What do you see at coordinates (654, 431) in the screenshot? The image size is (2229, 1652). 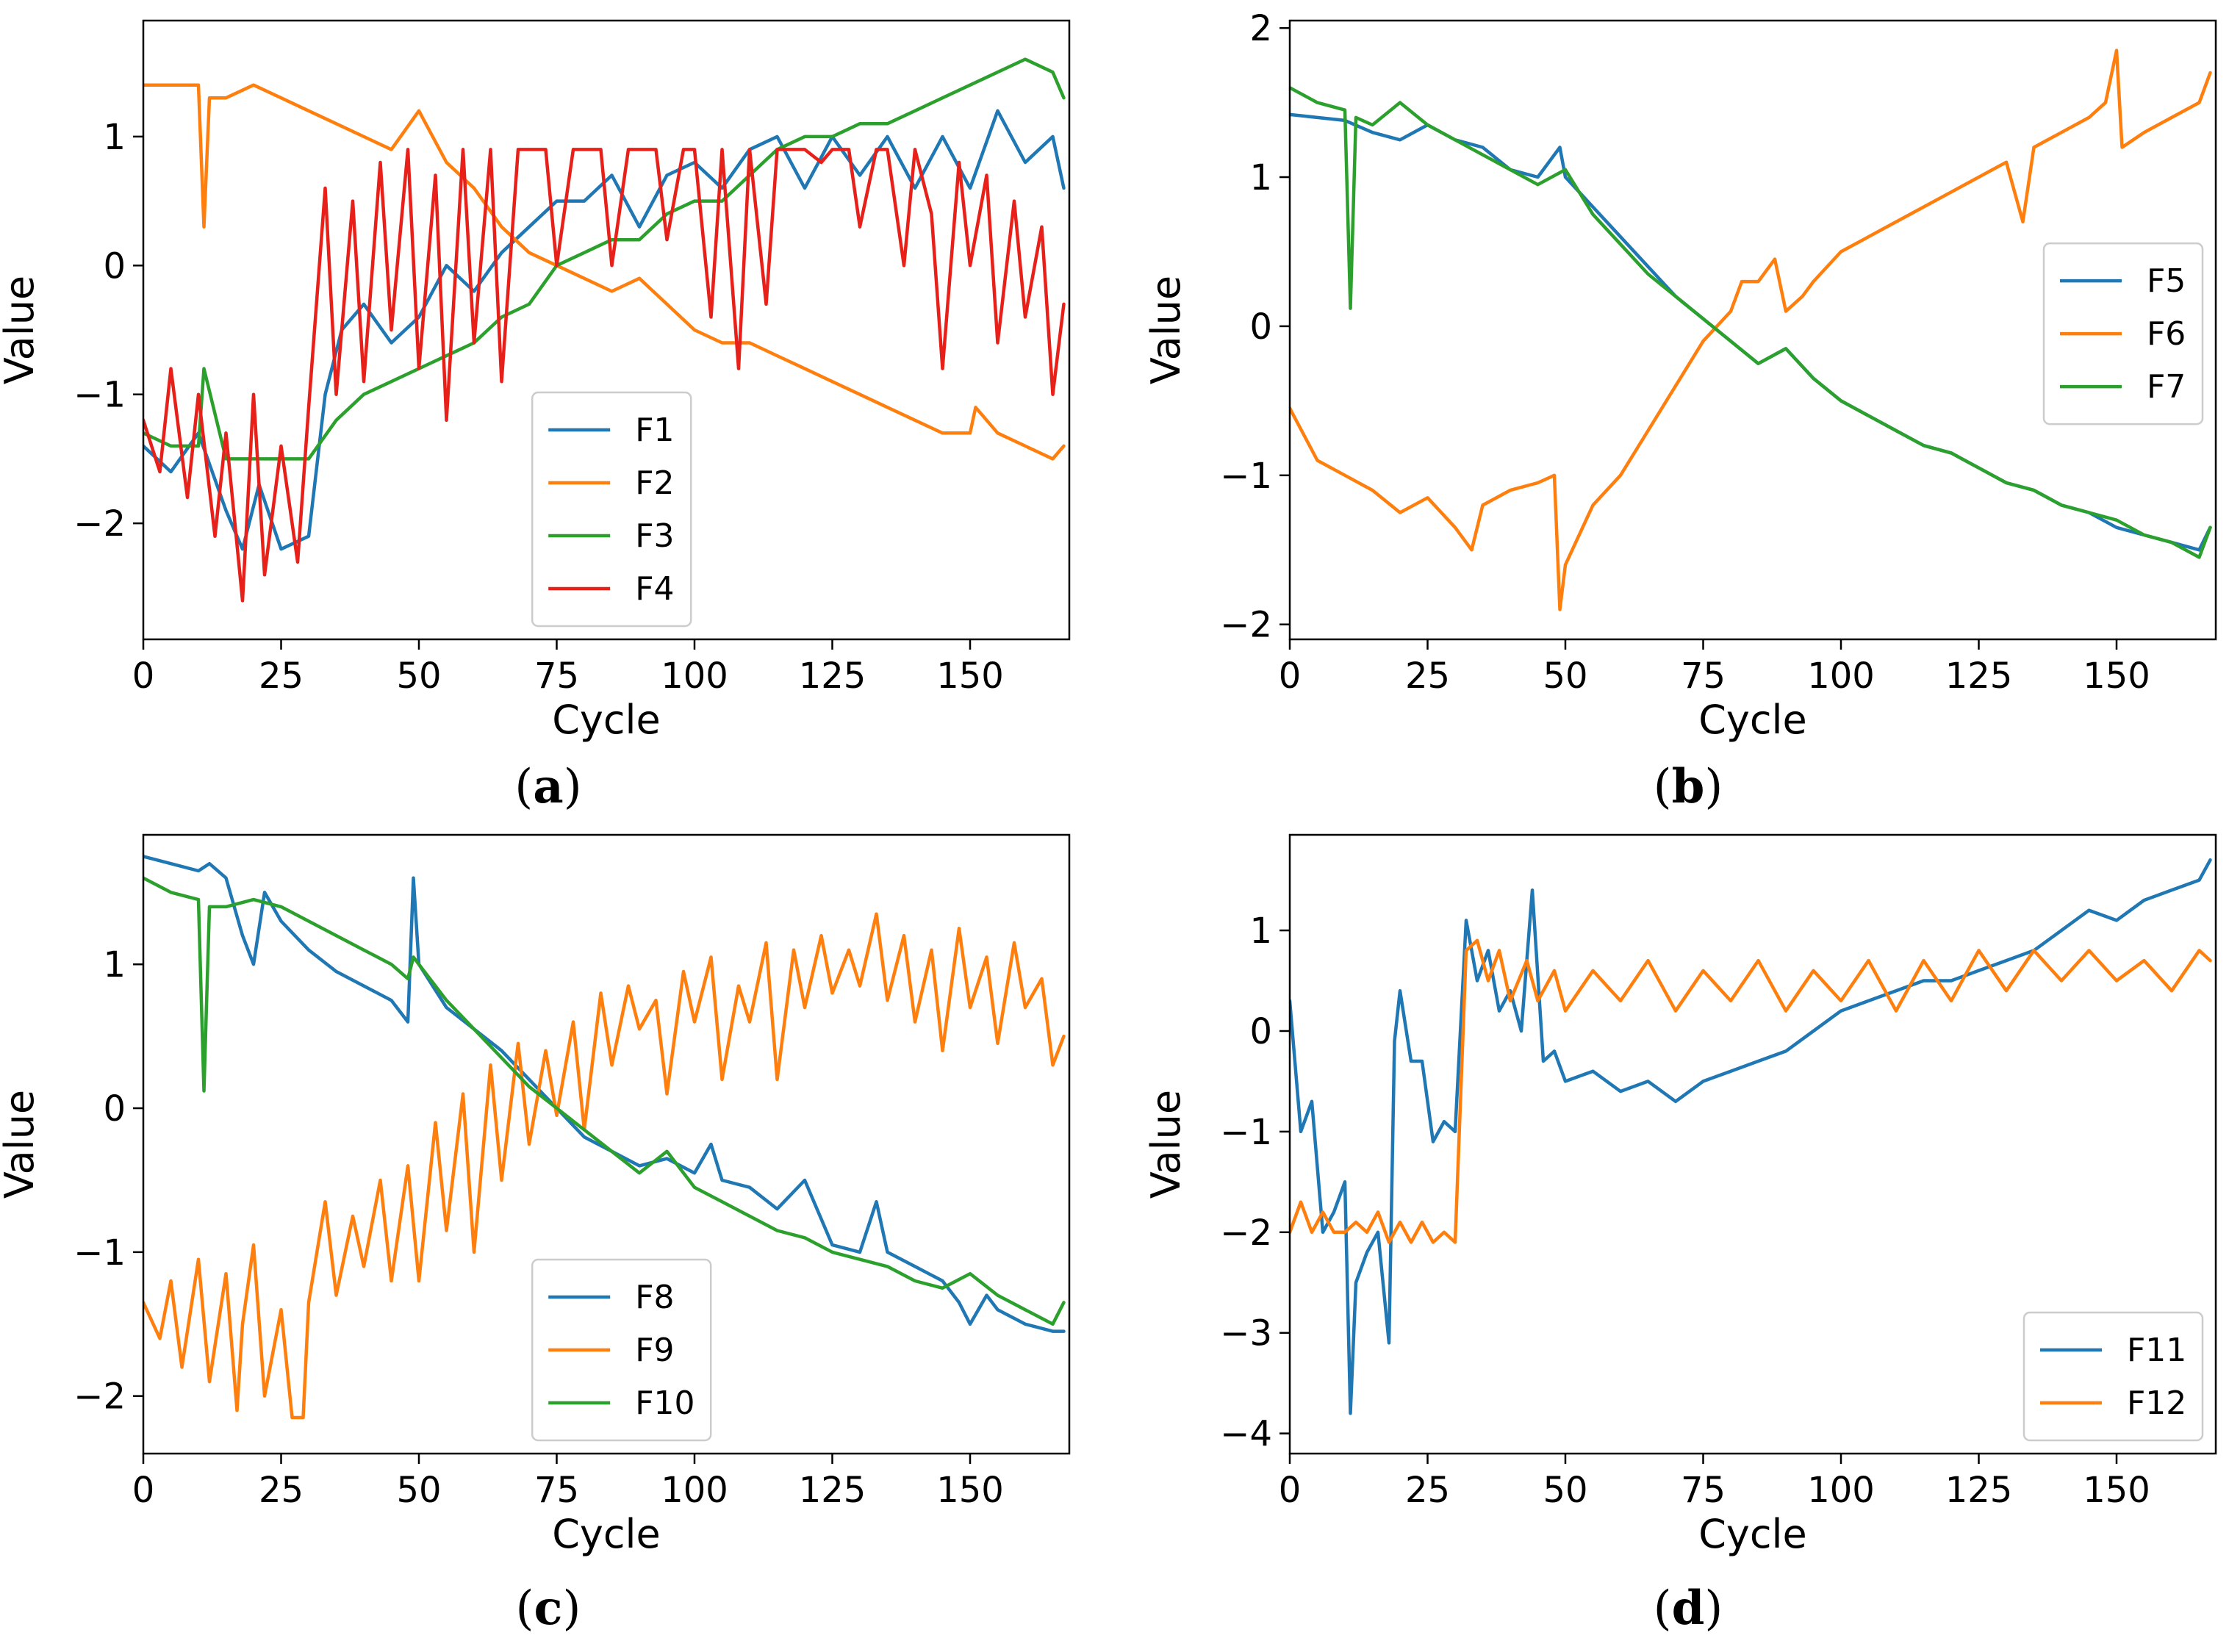 I see `legend-label-f1: F1` at bounding box center [654, 431].